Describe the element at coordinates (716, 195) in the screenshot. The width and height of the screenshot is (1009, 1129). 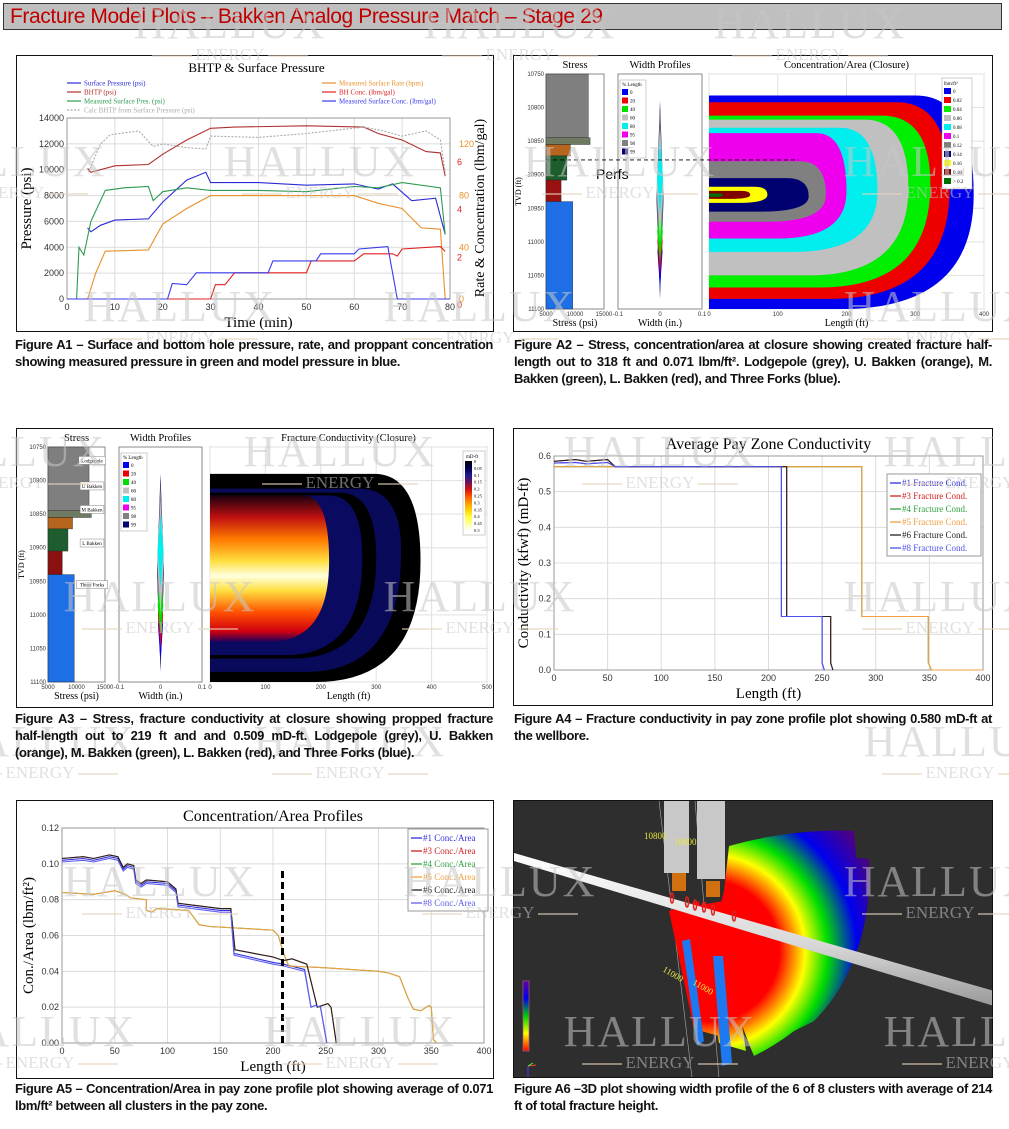
I see `contour-gt-0.2` at that location.